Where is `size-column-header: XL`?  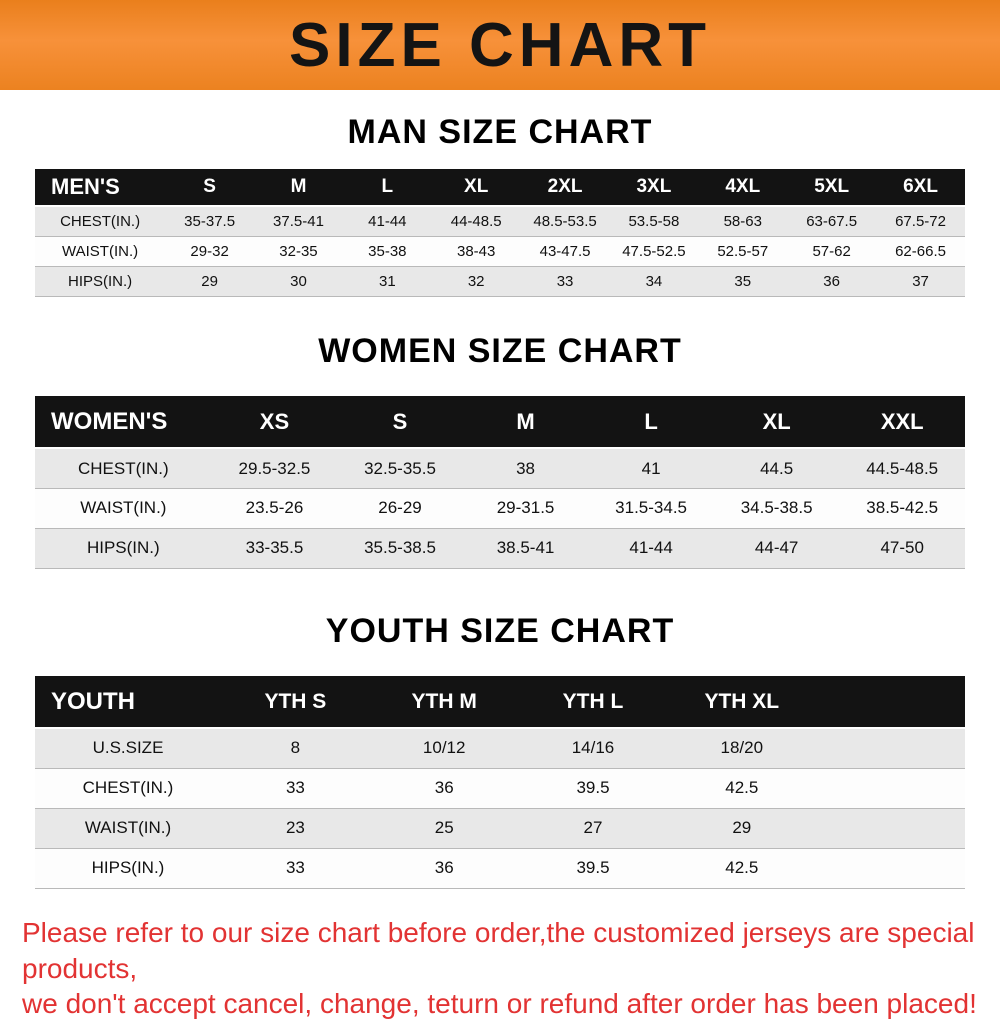
size-column-header: XL is located at coordinates (776, 422).